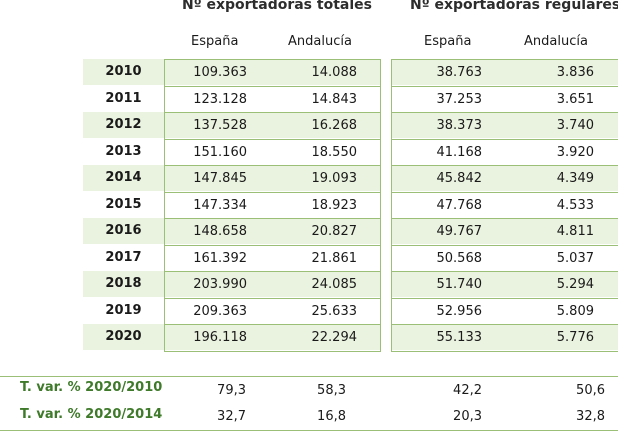 The image size is (618, 432). What do you see at coordinates (220, 284) in the screenshot?
I see `cell-espana-totales: 203.990` at bounding box center [220, 284].